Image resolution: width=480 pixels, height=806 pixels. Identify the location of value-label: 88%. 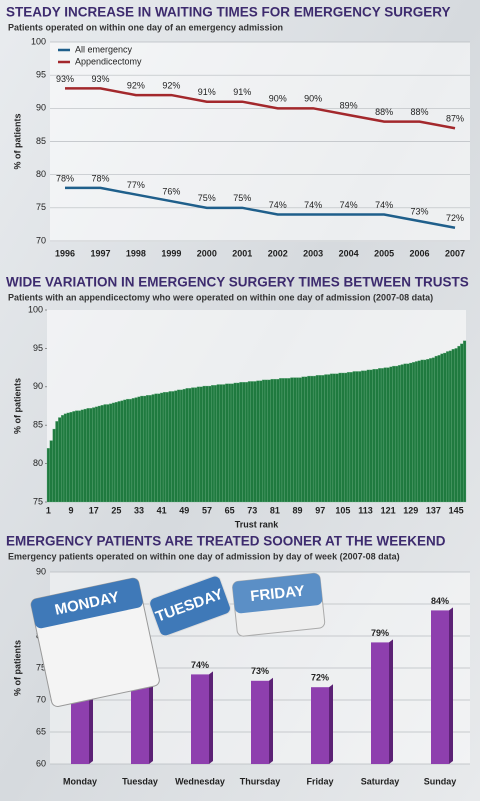
(420, 112).